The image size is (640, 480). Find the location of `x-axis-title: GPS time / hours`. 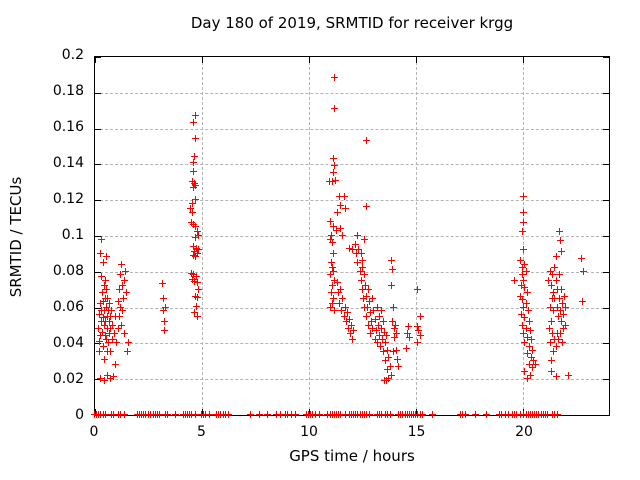

x-axis-title: GPS time / hours is located at coordinates (352, 456).